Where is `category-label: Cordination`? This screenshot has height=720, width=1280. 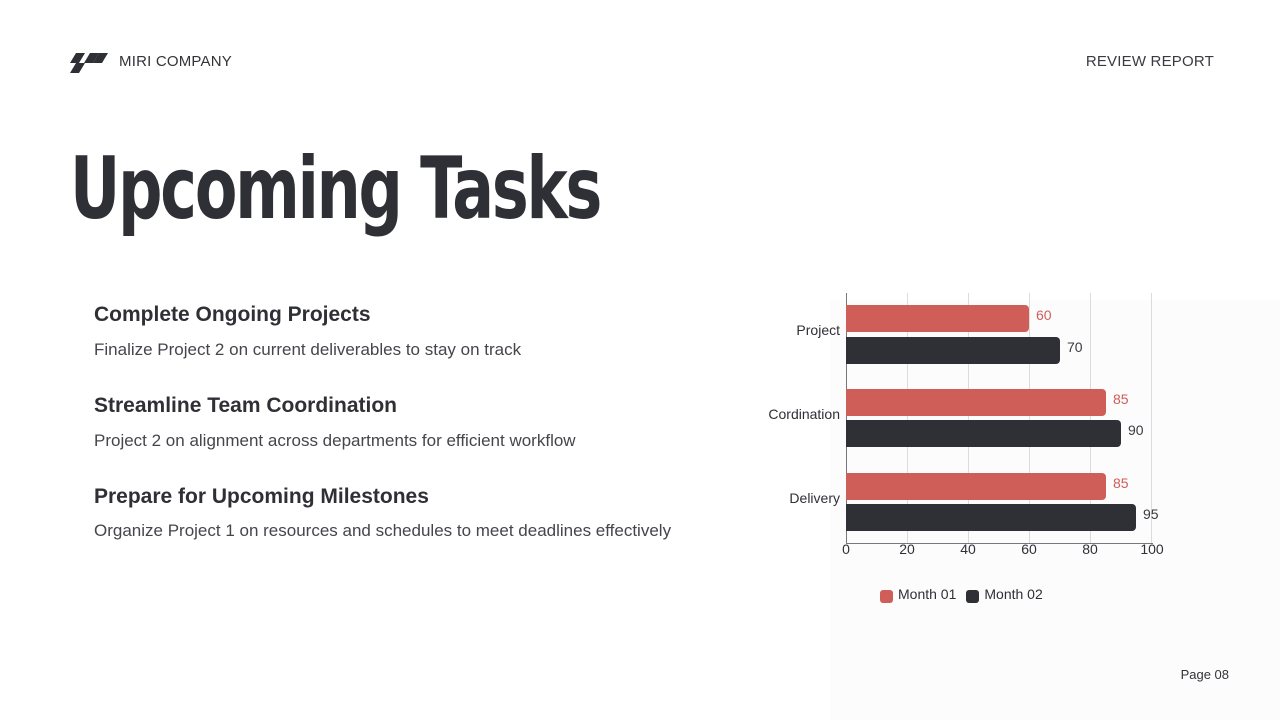 category-label: Cordination is located at coordinates (804, 414).